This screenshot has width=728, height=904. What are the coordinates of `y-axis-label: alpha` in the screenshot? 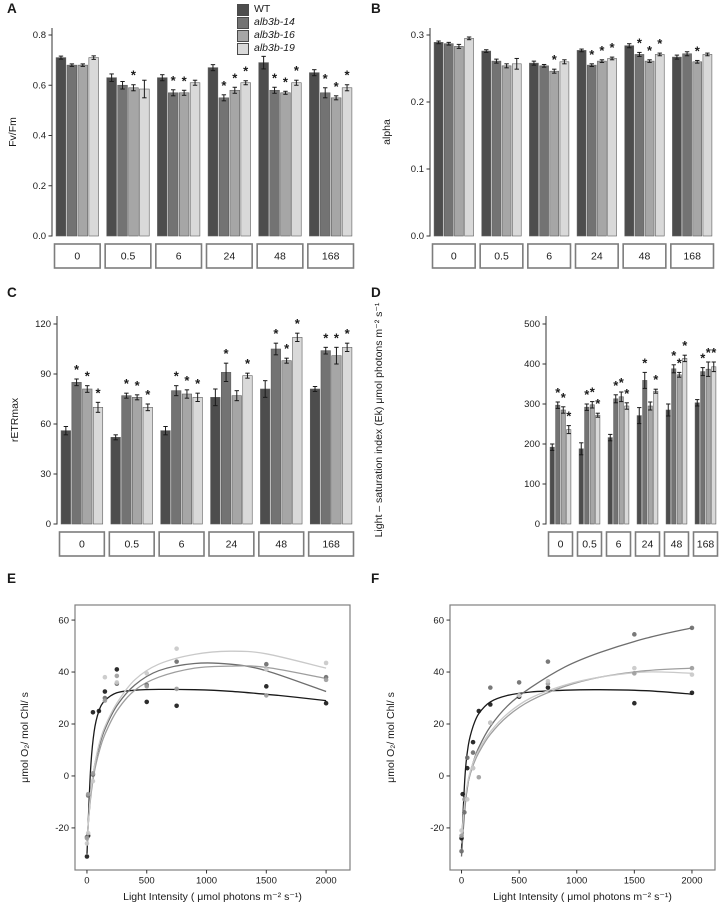 It's located at (387, 132).